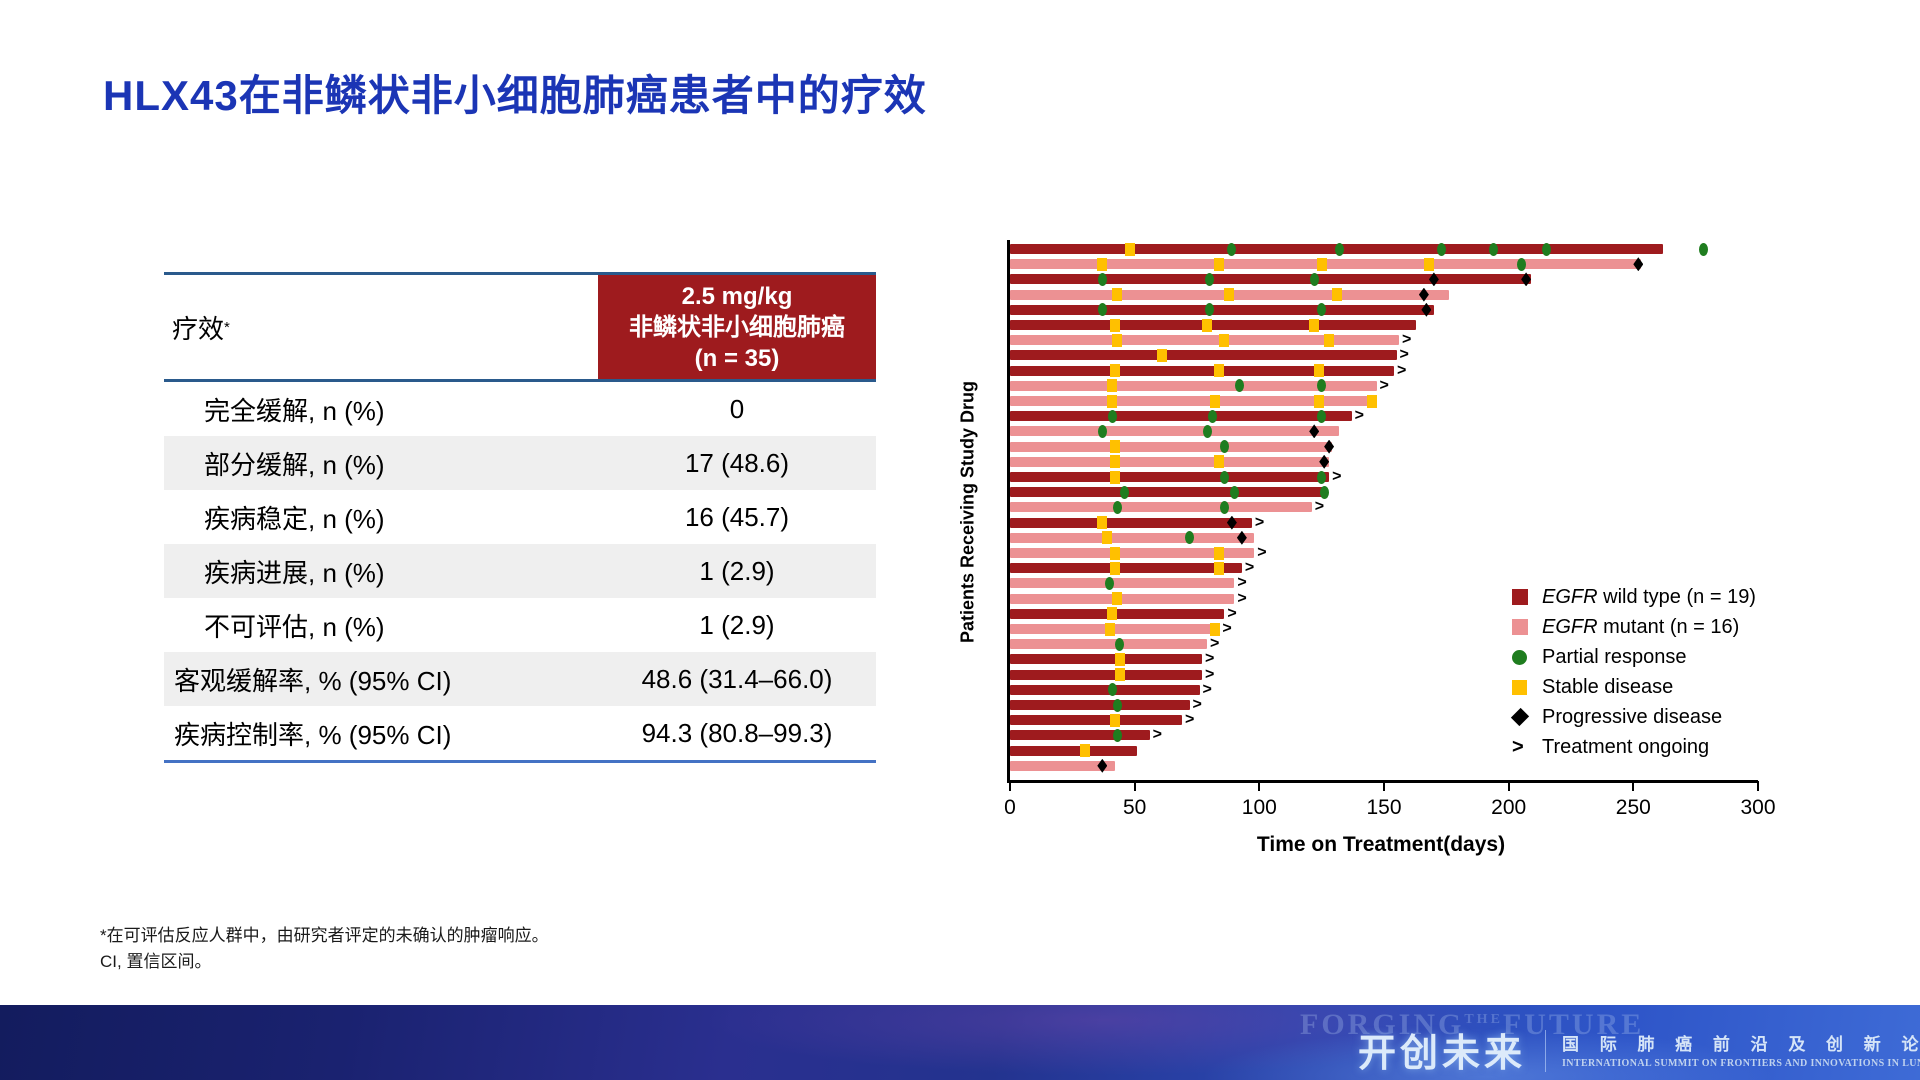 This screenshot has height=1080, width=1920. I want to click on dose-line: 2.5 mg/kg, so click(737, 296).